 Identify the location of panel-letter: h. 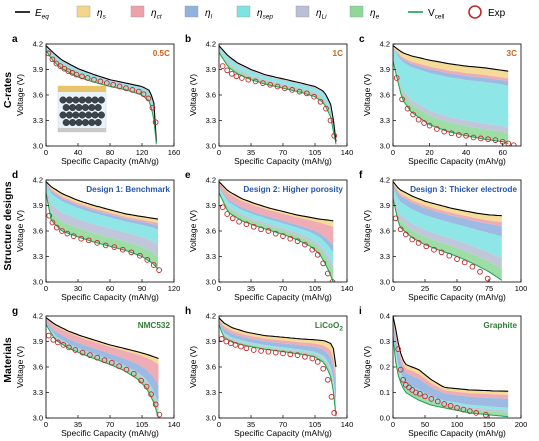
(188, 311).